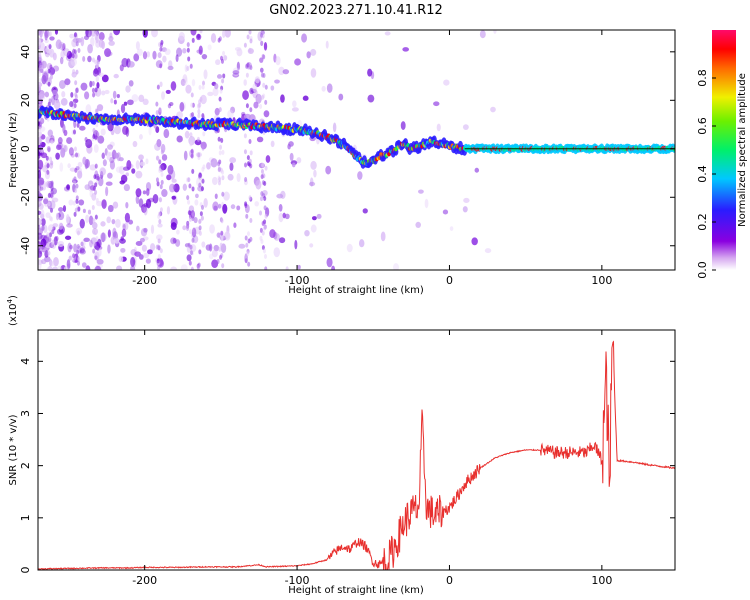  Describe the element at coordinates (702, 126) in the screenshot. I see `colorbar-tick-label: 0.6` at that location.